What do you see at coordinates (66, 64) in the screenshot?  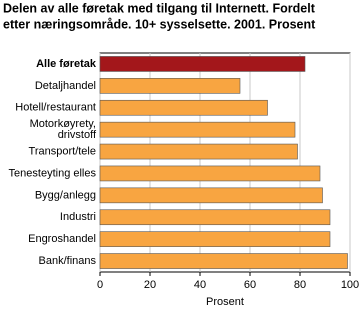 I see `y-tick-label: Alle føretak` at bounding box center [66, 64].